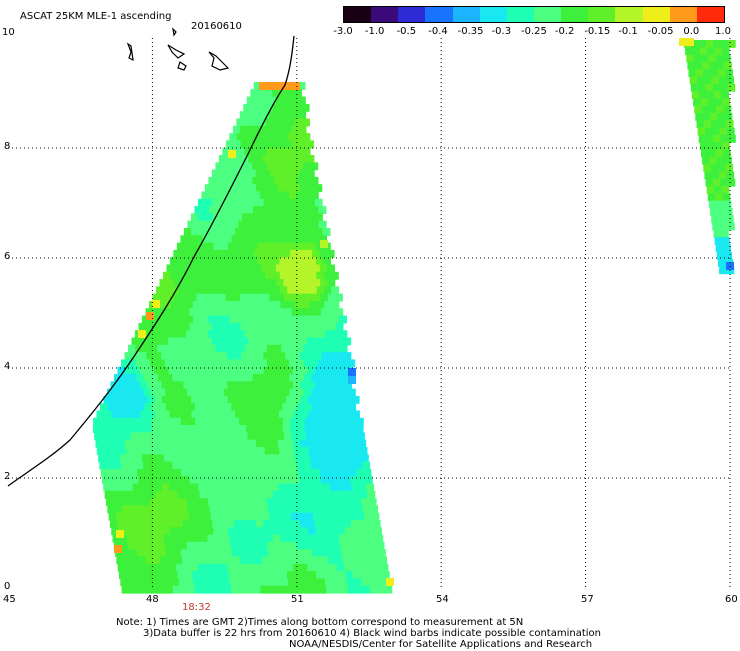 This screenshot has width=740, height=651. What do you see at coordinates (7, 586) in the screenshot?
I see `y-tick-0: 0` at bounding box center [7, 586].